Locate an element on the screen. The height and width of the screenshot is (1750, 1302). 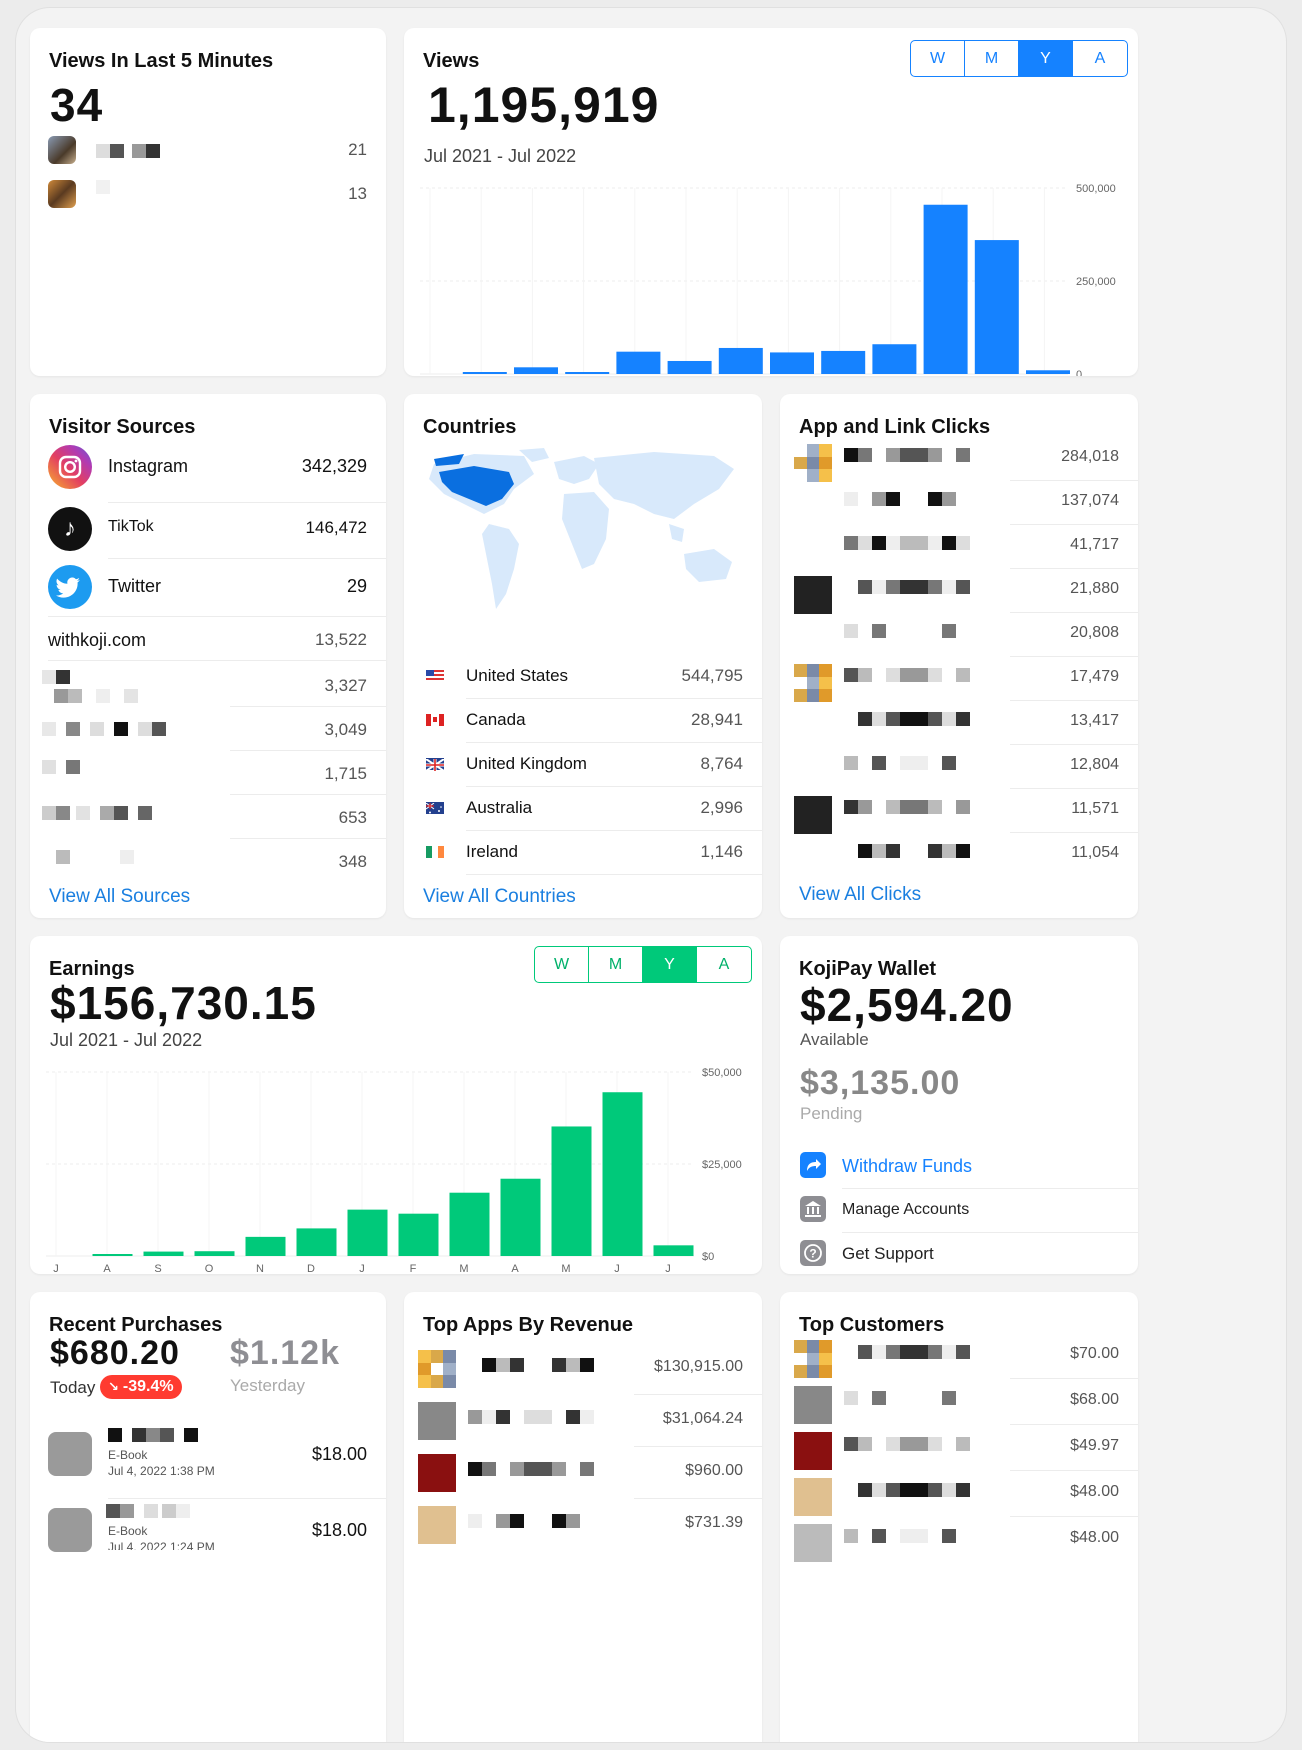
y-tick-label: $0 is located at coordinates (708, 1257).